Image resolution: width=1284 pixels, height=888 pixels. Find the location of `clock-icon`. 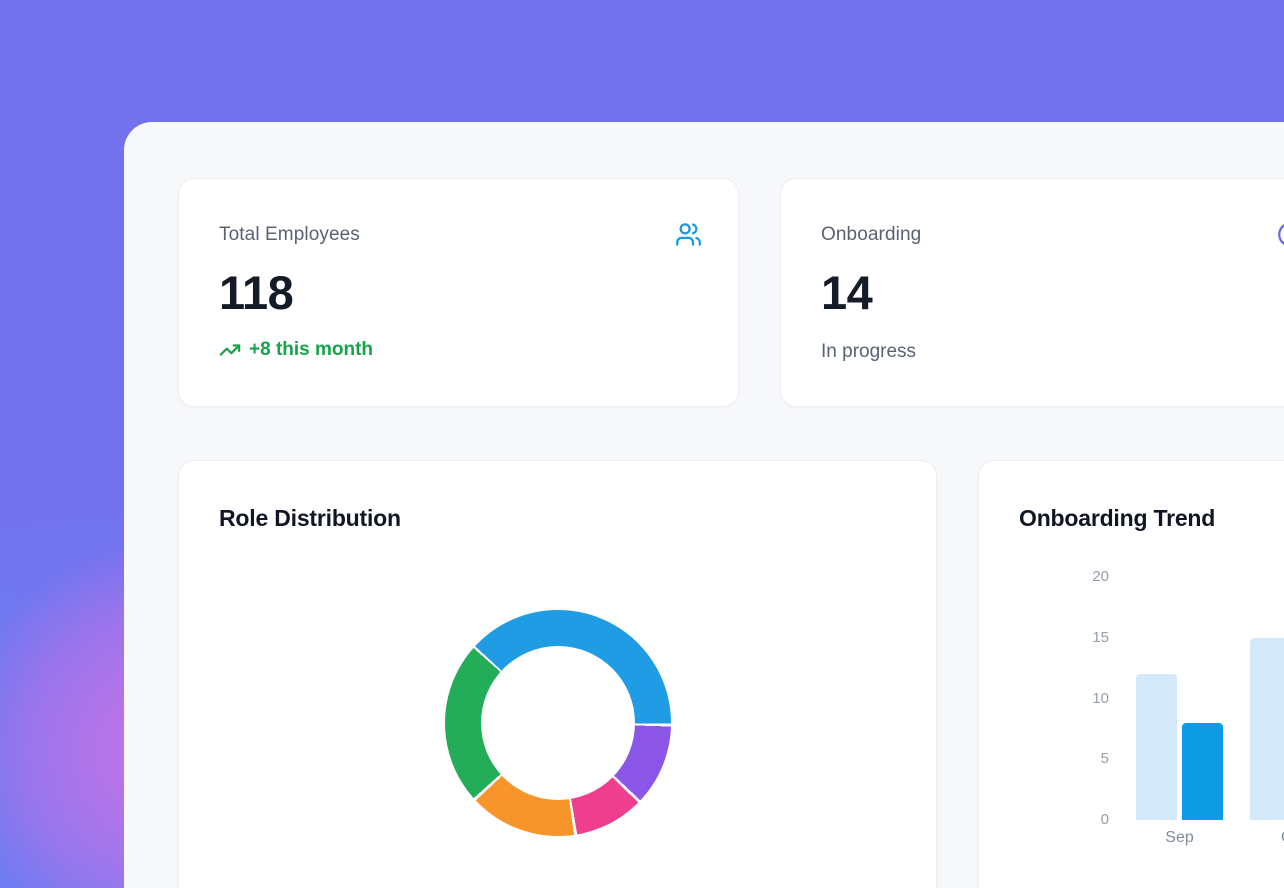

clock-icon is located at coordinates (1280, 234).